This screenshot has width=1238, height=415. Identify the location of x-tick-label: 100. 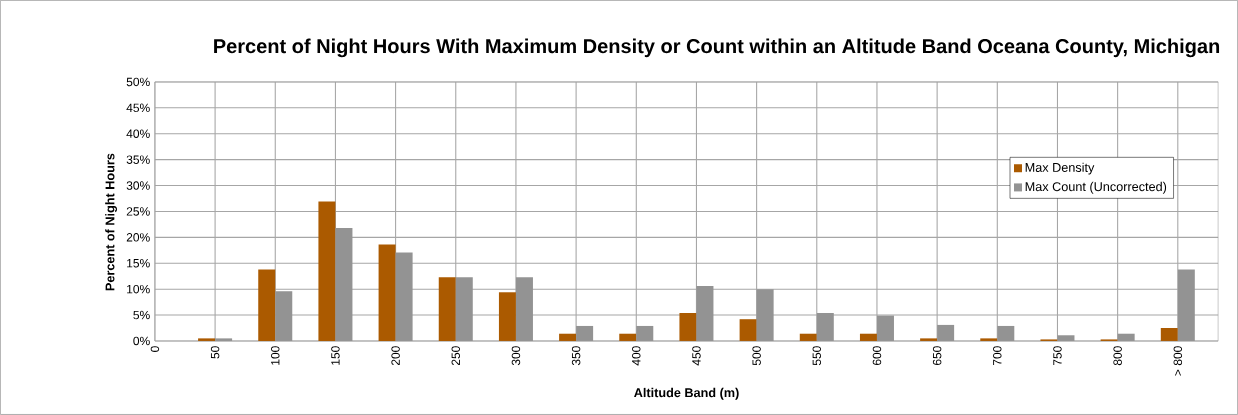
(275, 355).